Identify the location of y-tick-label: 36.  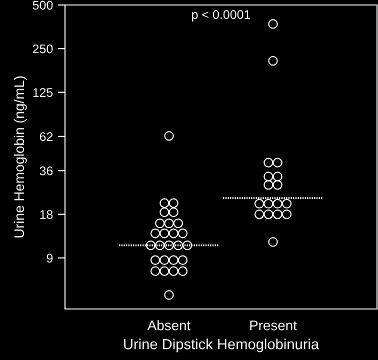
(46, 171).